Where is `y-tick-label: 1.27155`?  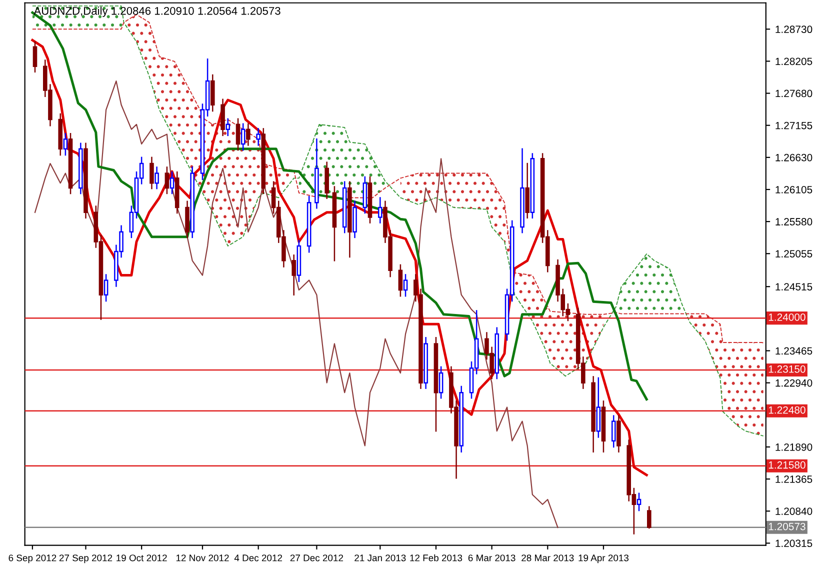
y-tick-label: 1.27155 is located at coordinates (794, 126).